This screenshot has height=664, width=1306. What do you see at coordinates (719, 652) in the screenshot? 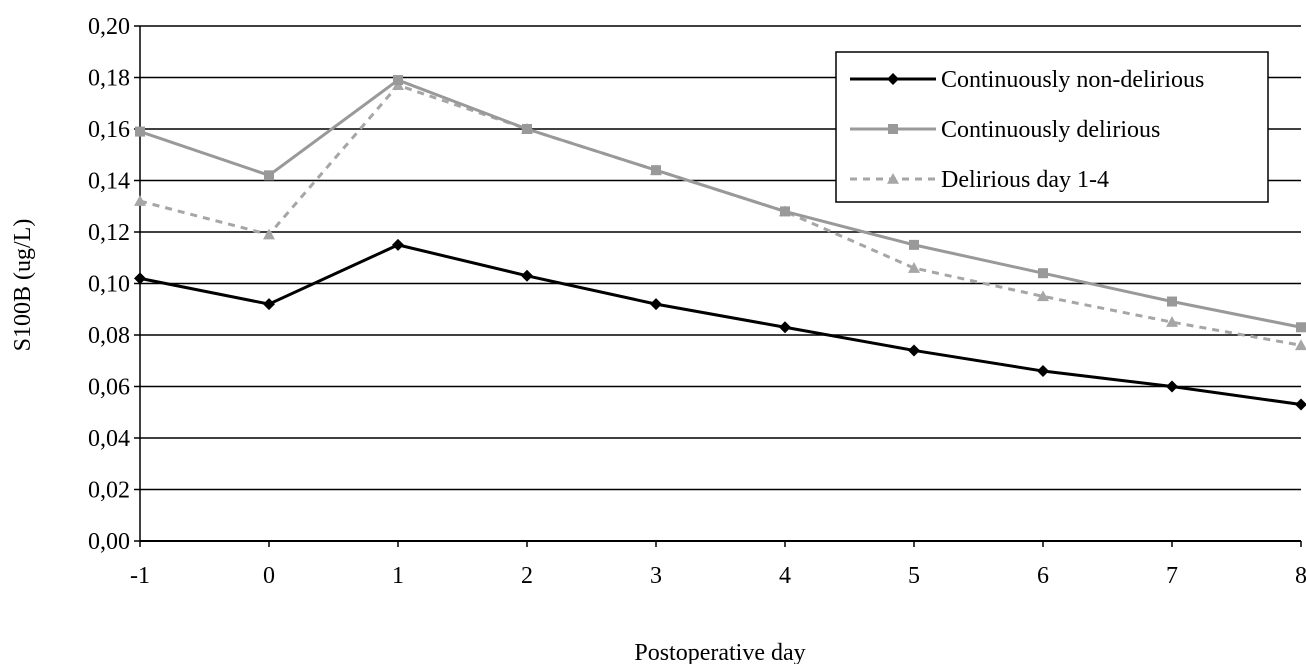
I see `x-axis-title: Postoperative day` at bounding box center [719, 652].